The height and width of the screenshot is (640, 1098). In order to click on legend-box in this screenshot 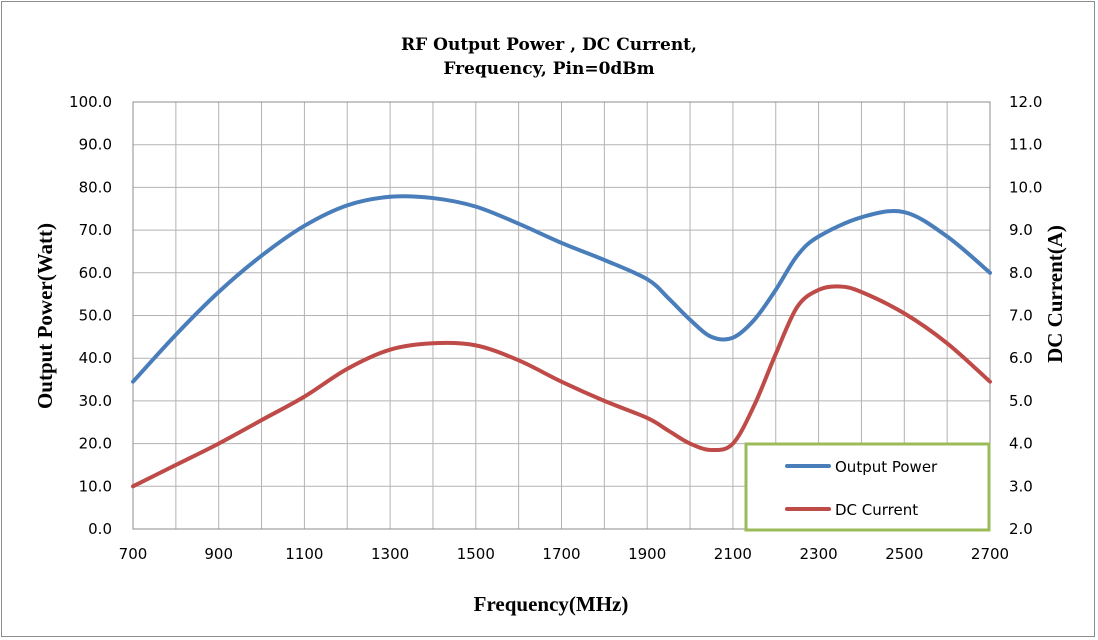, I will do `click(867, 487)`.